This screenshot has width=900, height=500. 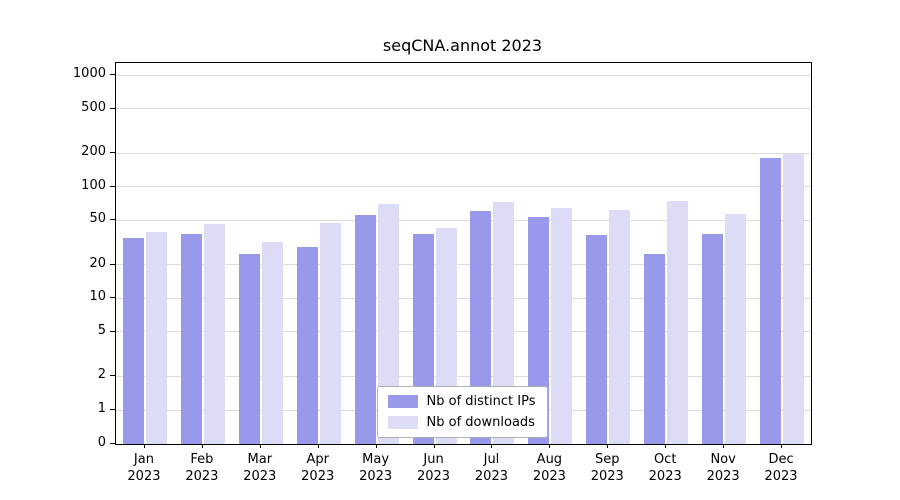 What do you see at coordinates (481, 401) in the screenshot?
I see `legend-label: Nb of distinct IPs` at bounding box center [481, 401].